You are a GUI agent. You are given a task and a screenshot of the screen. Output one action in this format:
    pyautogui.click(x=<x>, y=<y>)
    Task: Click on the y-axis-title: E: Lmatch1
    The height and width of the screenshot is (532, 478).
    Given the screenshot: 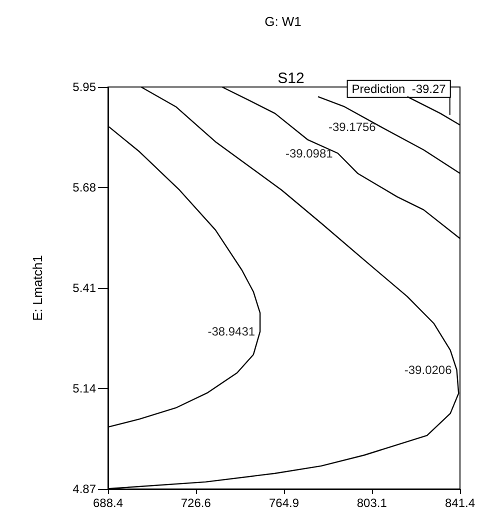 What is the action you would take?
    pyautogui.click(x=37, y=288)
    